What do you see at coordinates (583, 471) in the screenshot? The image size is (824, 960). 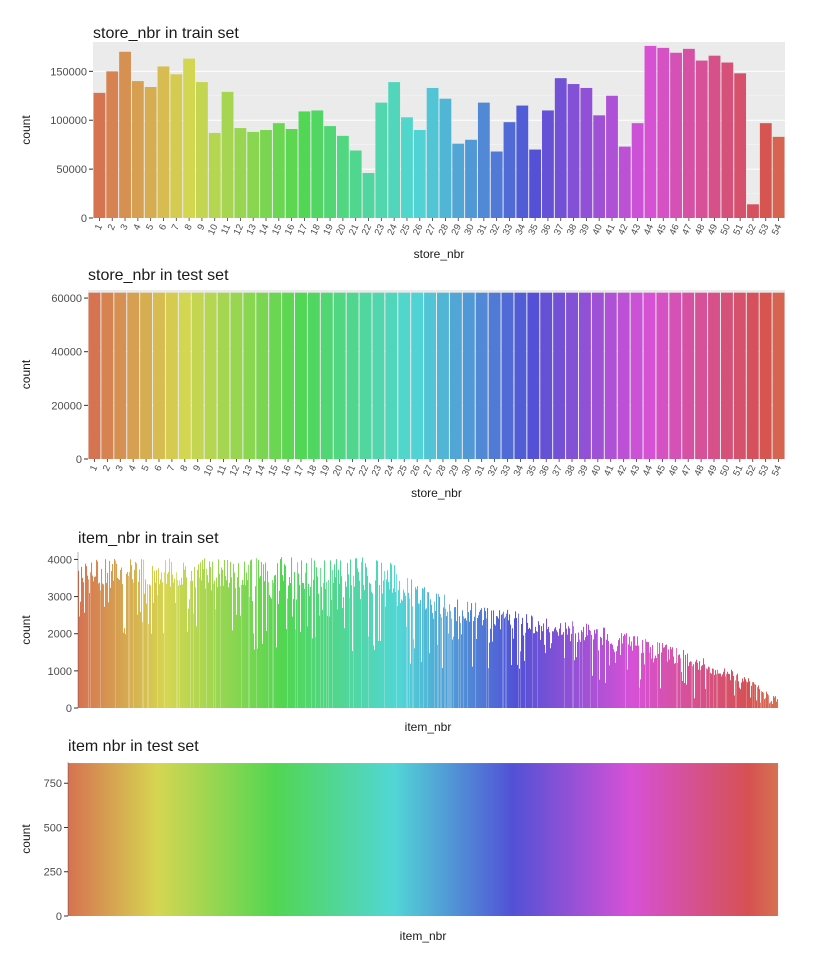 I see `x-tick-label: 39` at bounding box center [583, 471].